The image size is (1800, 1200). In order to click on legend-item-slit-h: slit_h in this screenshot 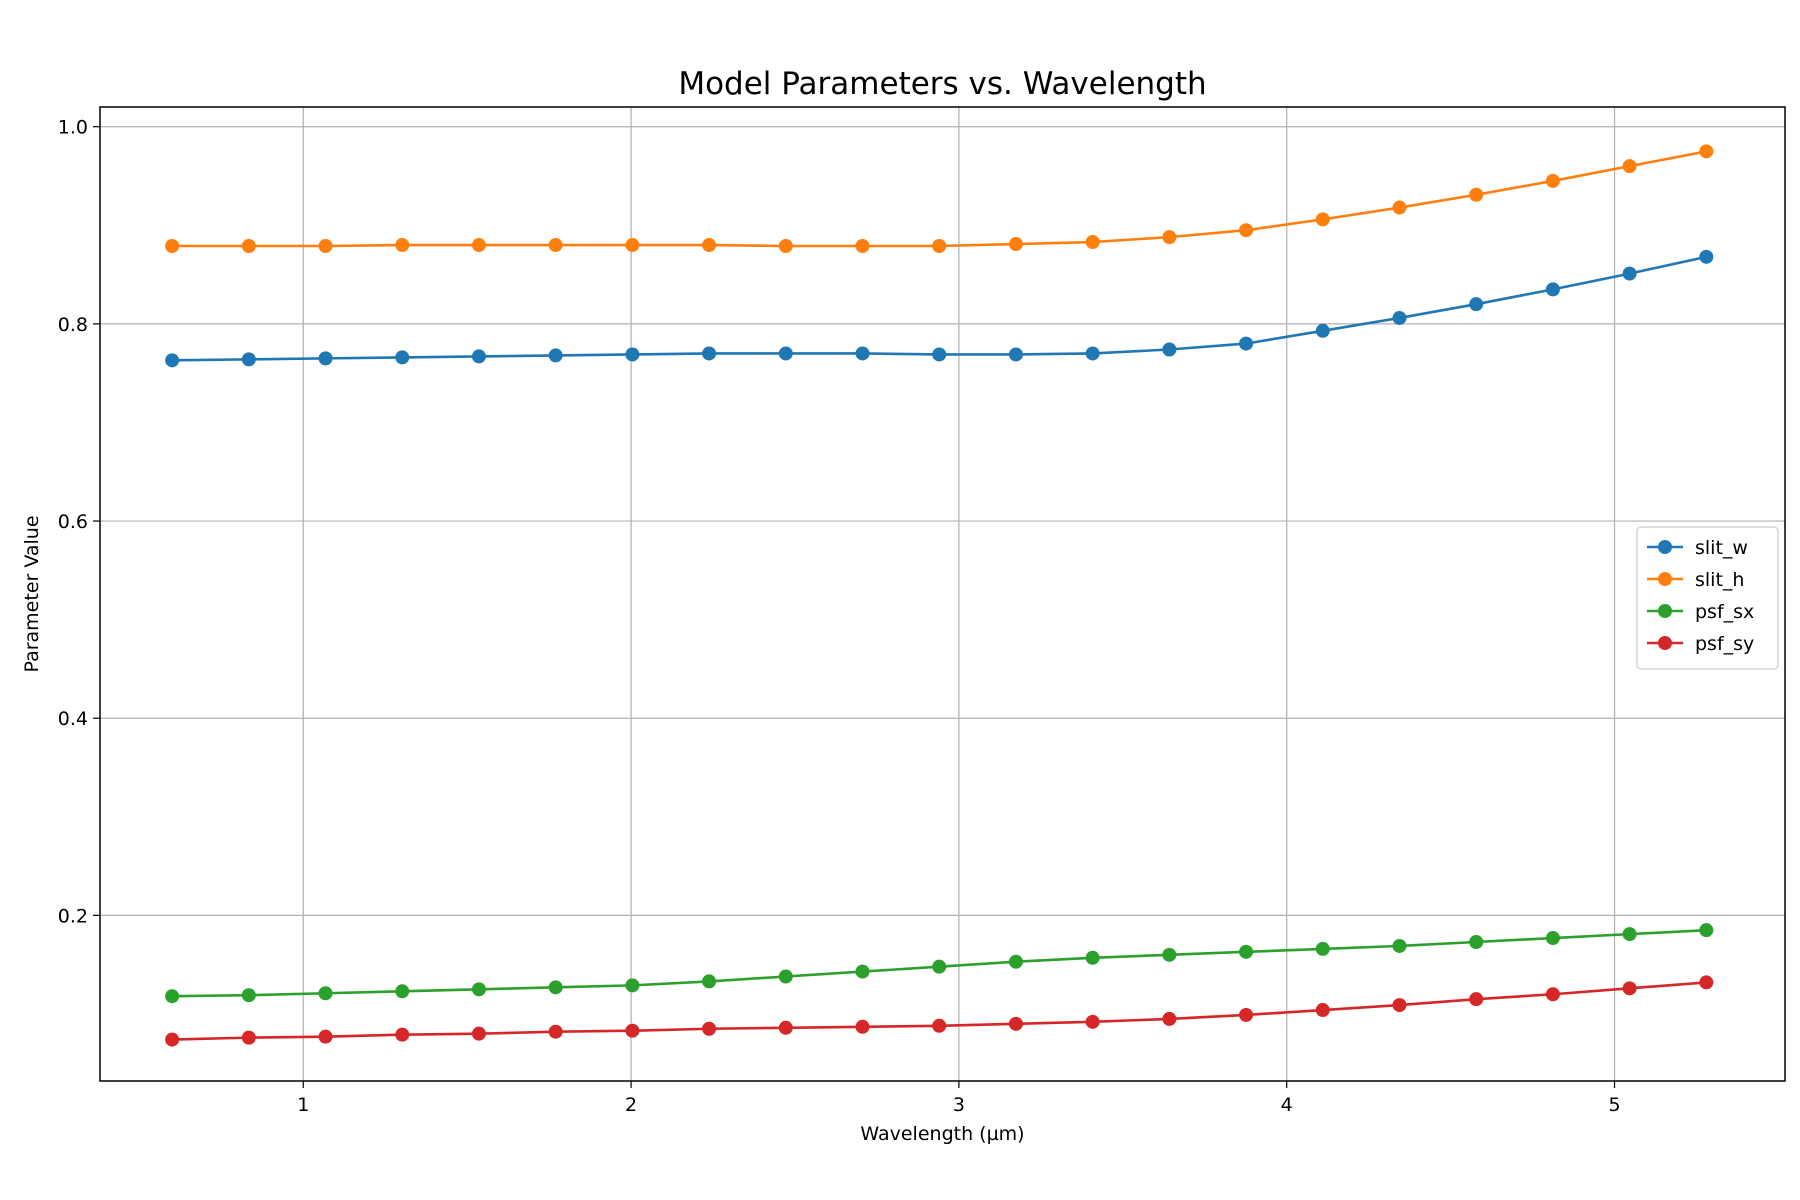, I will do `click(1695, 580)`.